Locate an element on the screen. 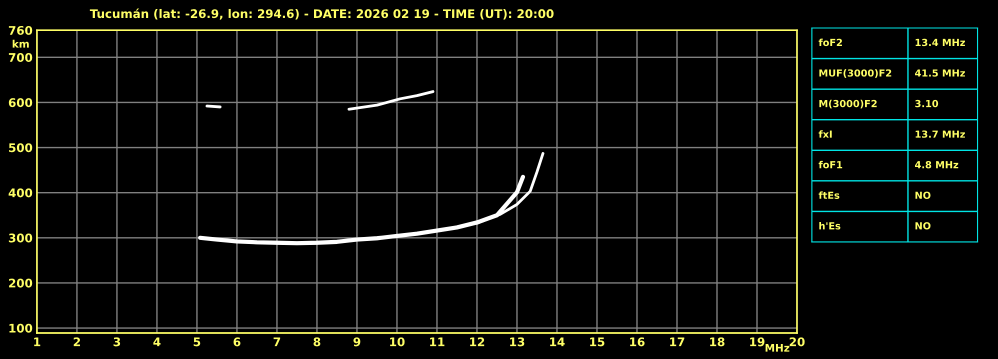 Image resolution: width=998 pixels, height=359 pixels. text: foF2 is located at coordinates (830, 42).